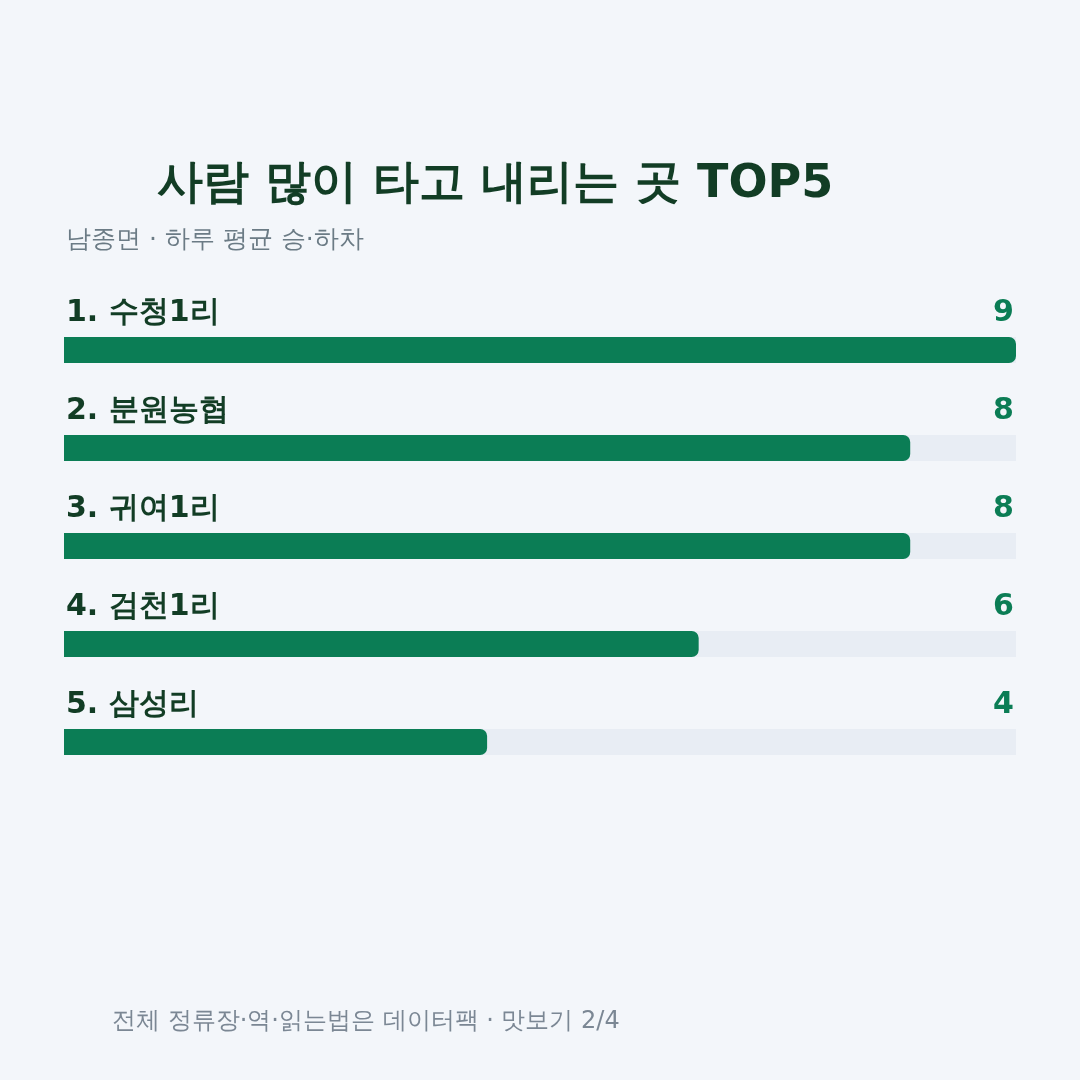 The height and width of the screenshot is (1080, 1080). Describe the element at coordinates (143, 604) in the screenshot. I see `y-tick-label: 4. 검천1리` at that location.